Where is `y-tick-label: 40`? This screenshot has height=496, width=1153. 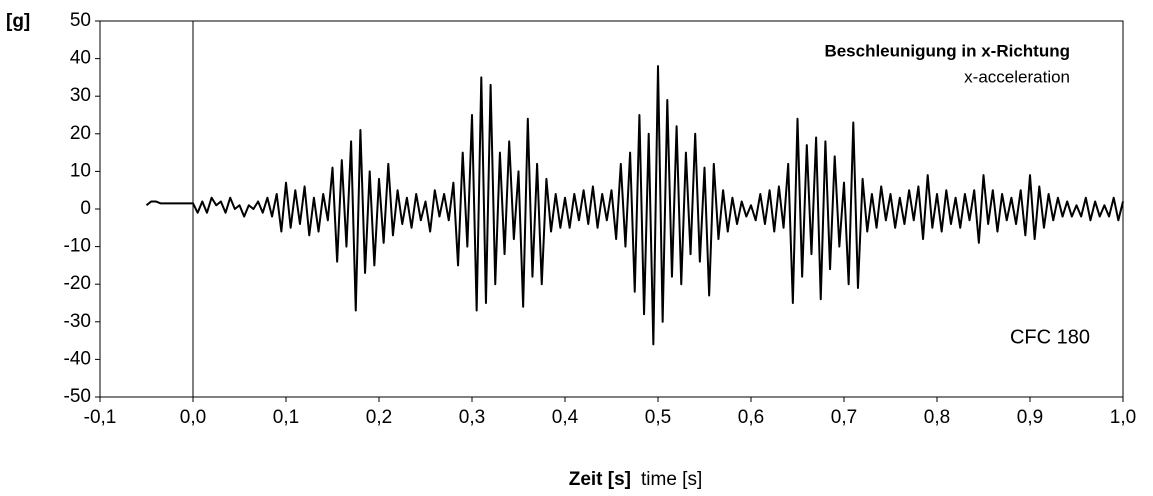
y-tick-label: 40 is located at coordinates (80, 58).